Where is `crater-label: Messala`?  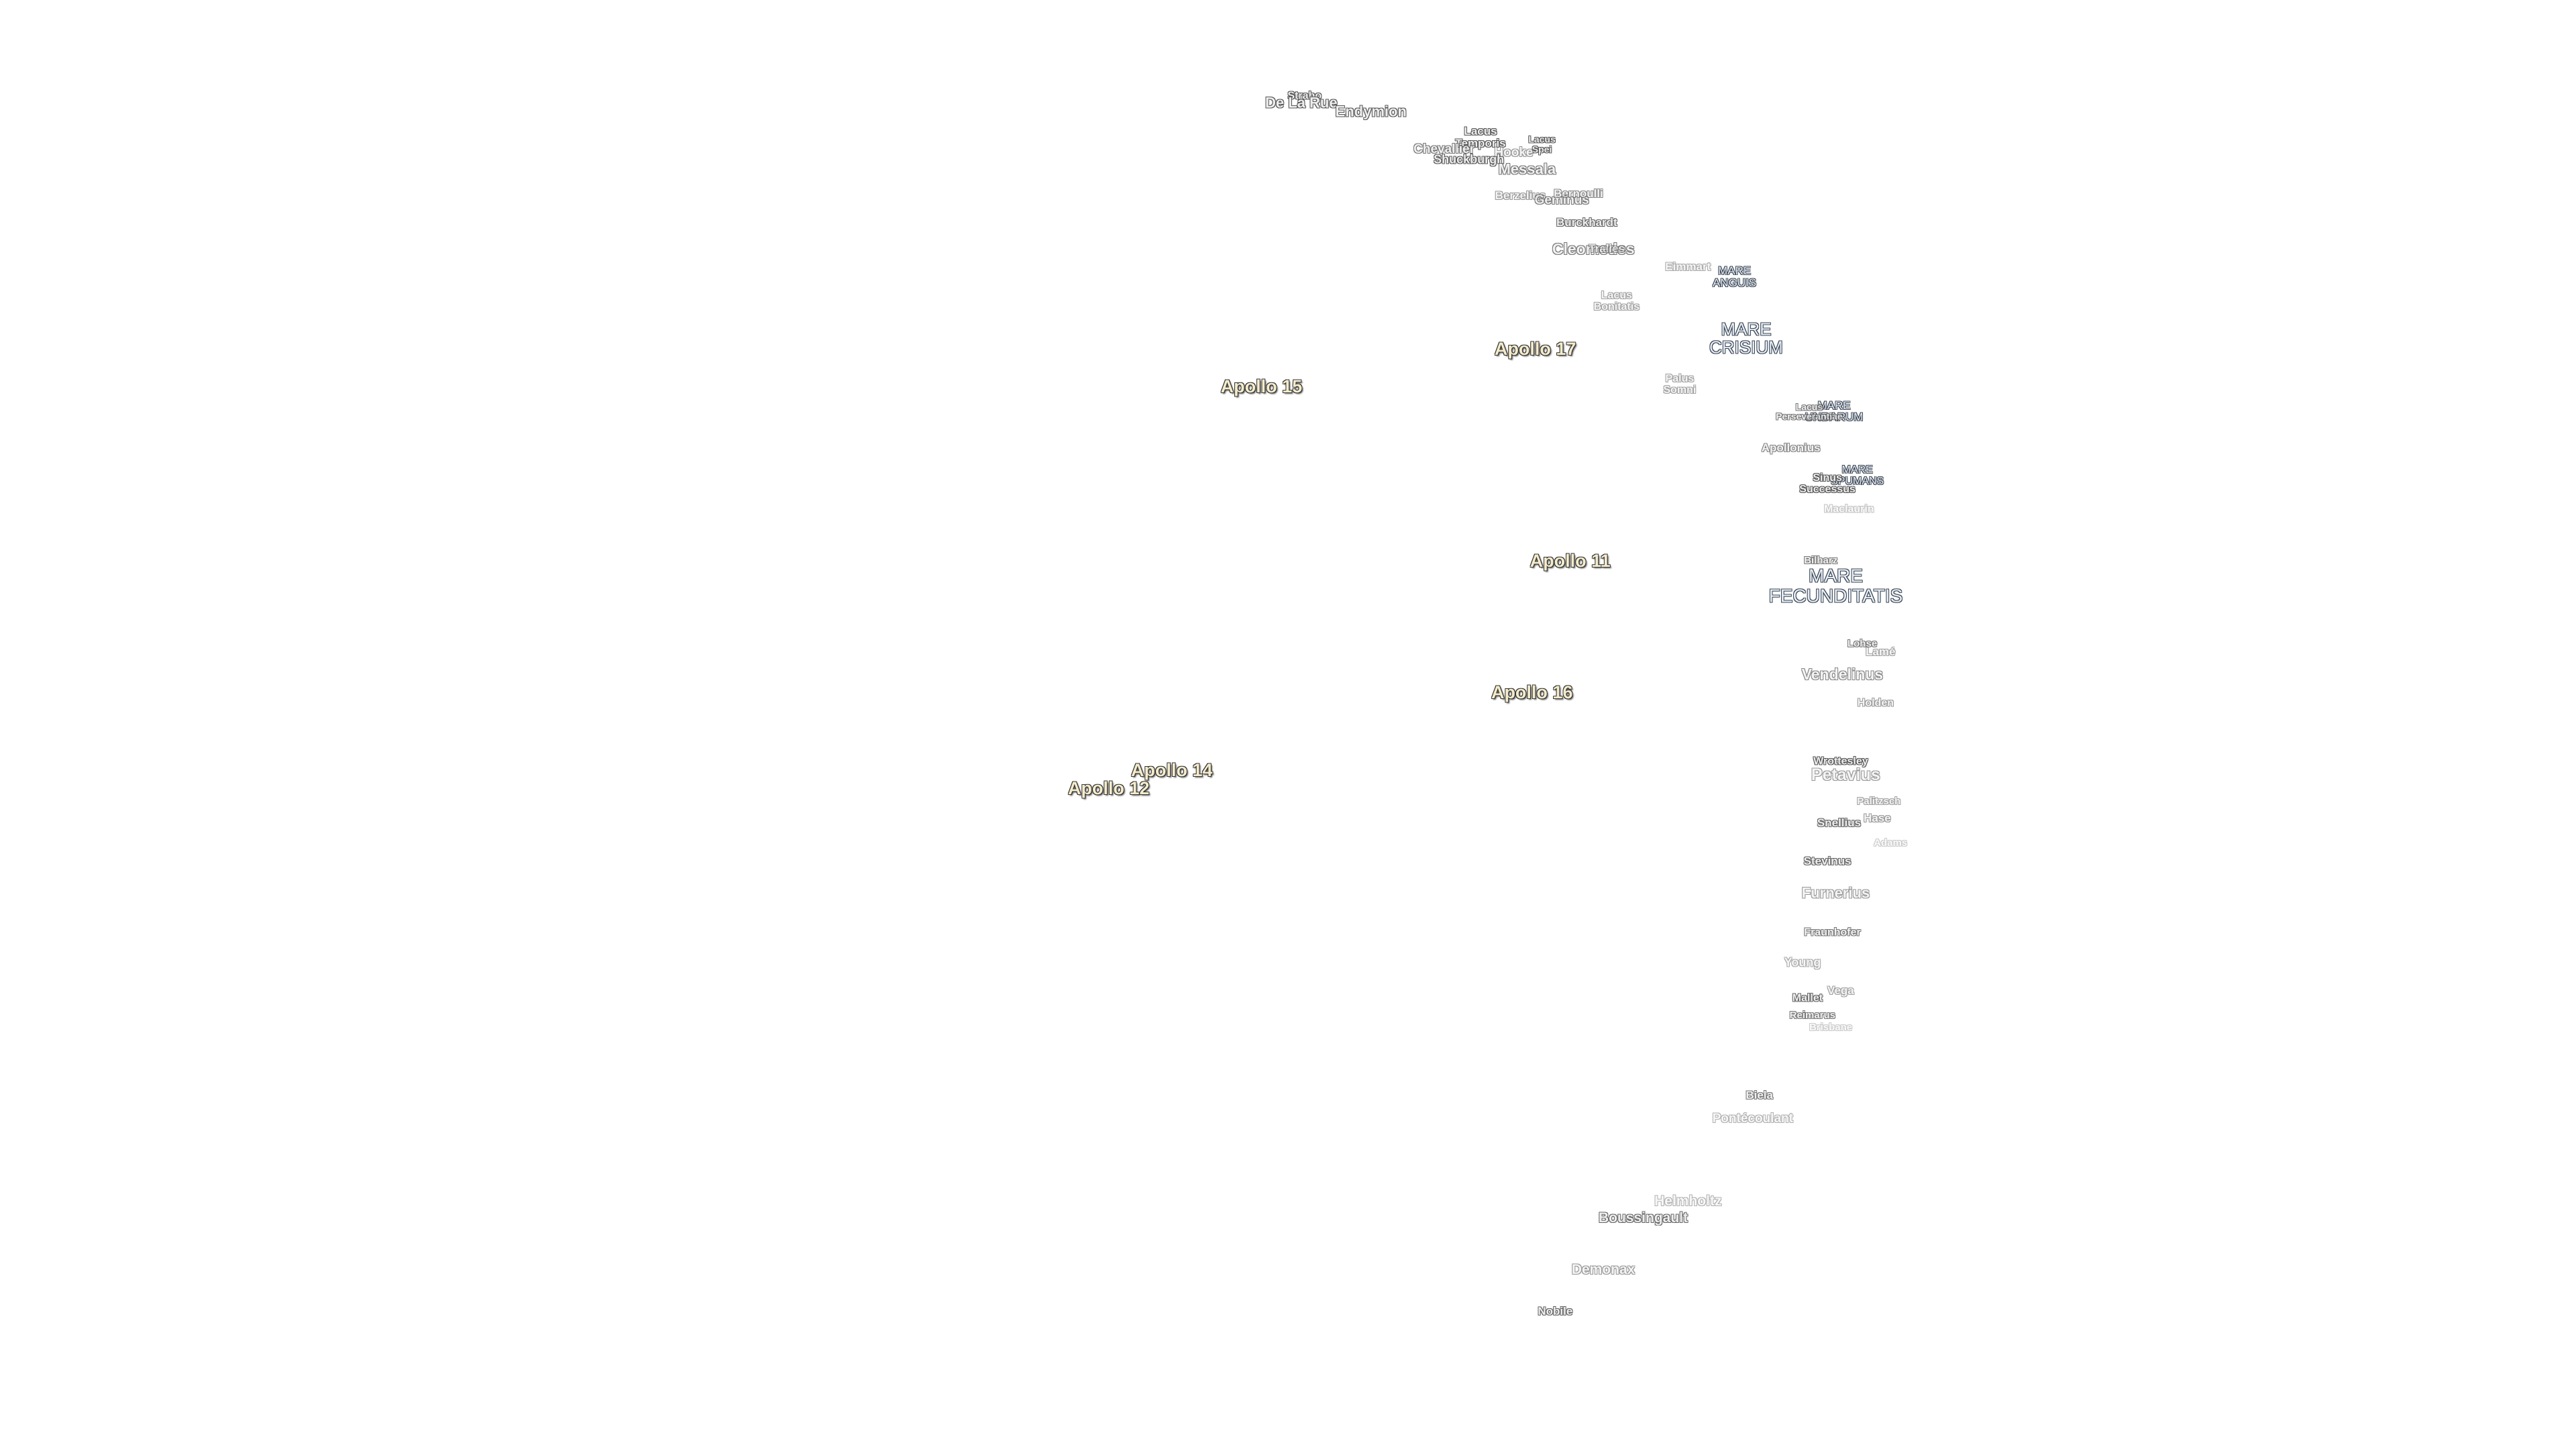 crater-label: Messala is located at coordinates (1527, 169).